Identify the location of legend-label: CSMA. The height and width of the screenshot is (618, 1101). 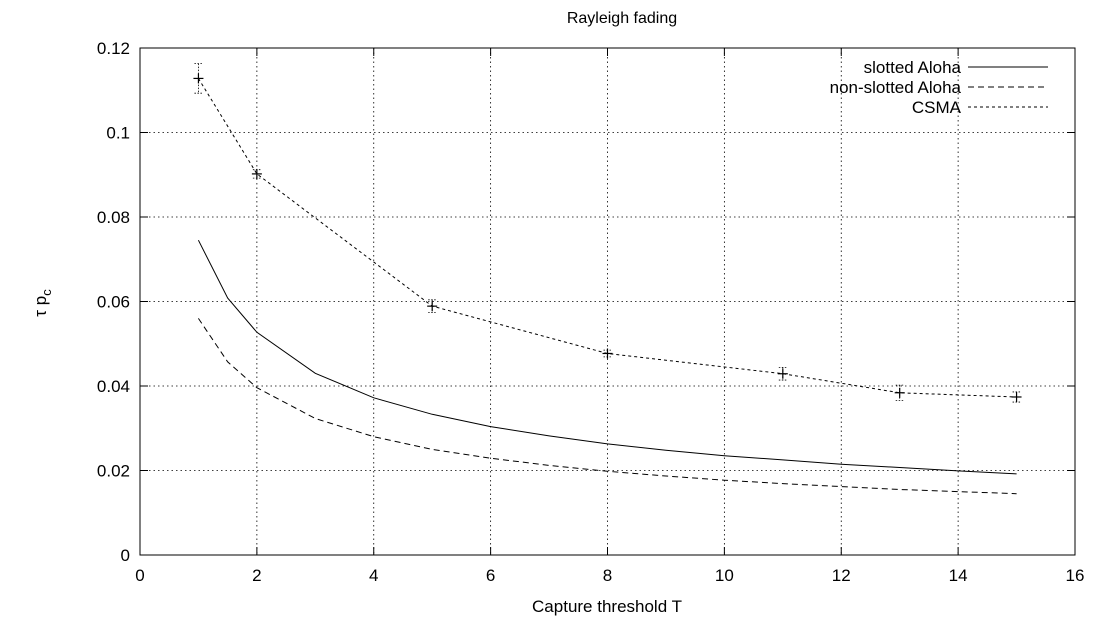
(937, 107).